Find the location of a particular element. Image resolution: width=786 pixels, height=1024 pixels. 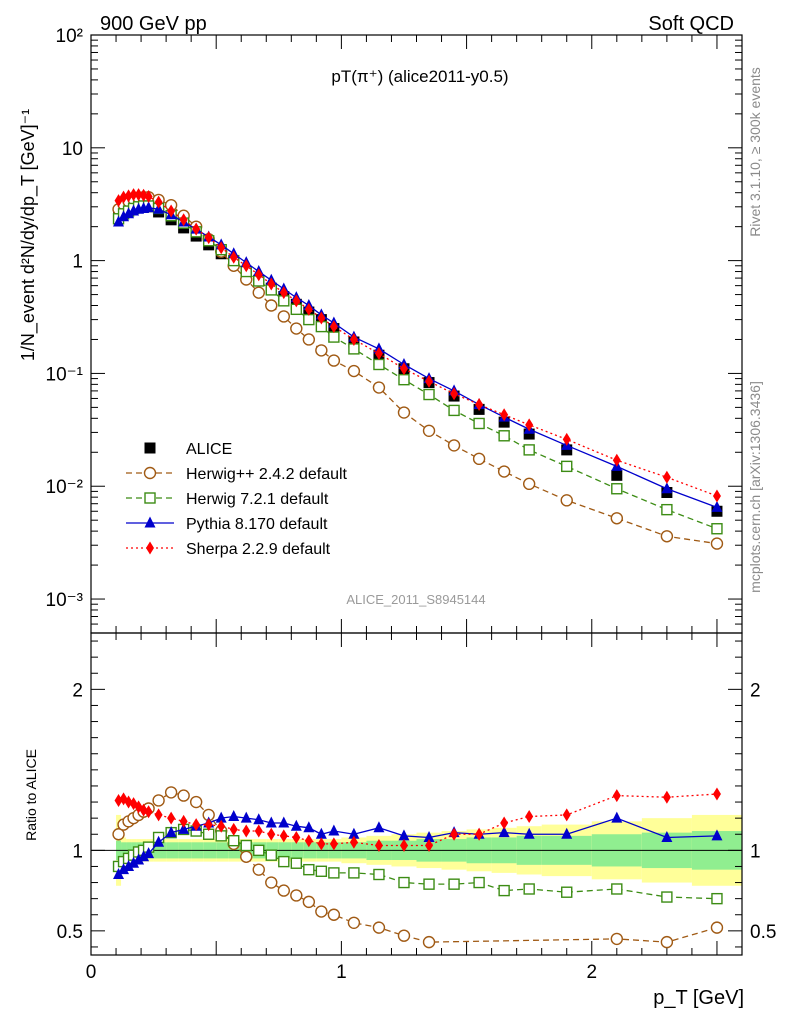

ratio-y-tick-label: 1 is located at coordinates (755, 851).